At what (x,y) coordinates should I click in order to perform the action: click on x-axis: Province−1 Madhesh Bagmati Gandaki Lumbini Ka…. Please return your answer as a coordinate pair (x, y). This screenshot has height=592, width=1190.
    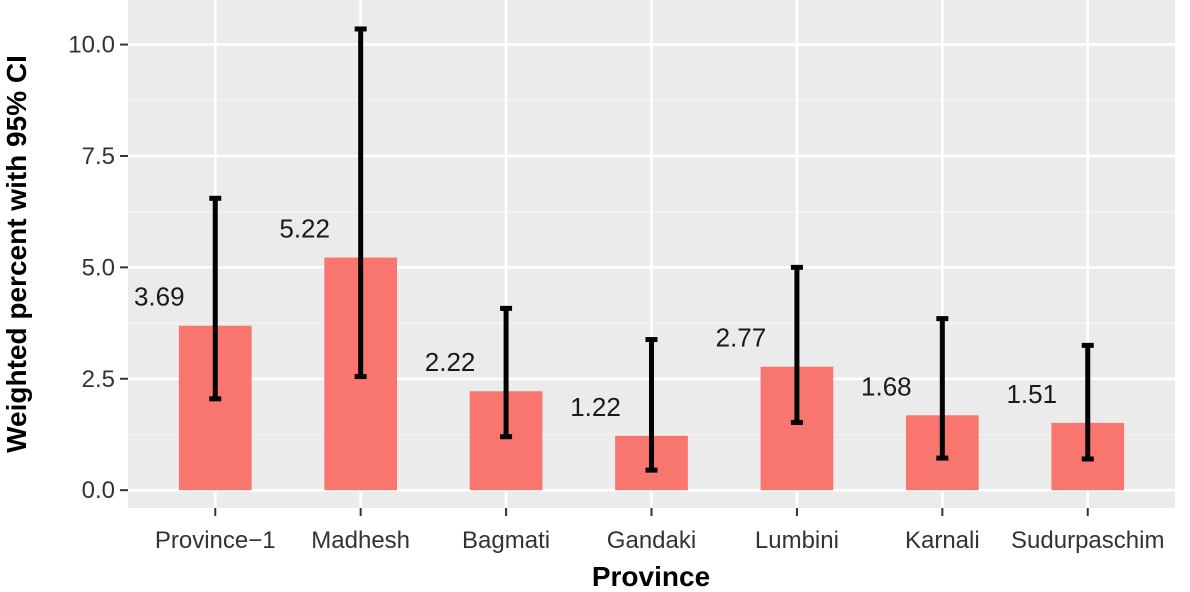
    Looking at the image, I should click on (659, 531).